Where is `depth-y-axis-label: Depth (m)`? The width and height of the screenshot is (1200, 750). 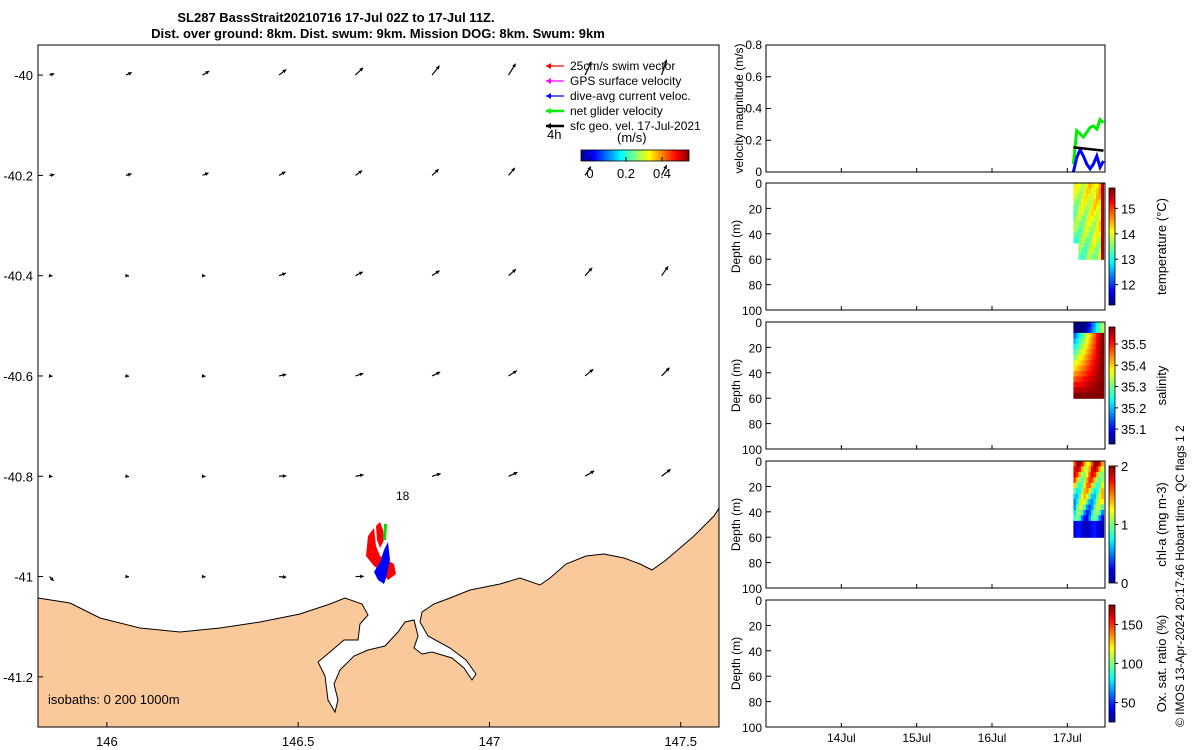
depth-y-axis-label: Depth (m) is located at coordinates (736, 663).